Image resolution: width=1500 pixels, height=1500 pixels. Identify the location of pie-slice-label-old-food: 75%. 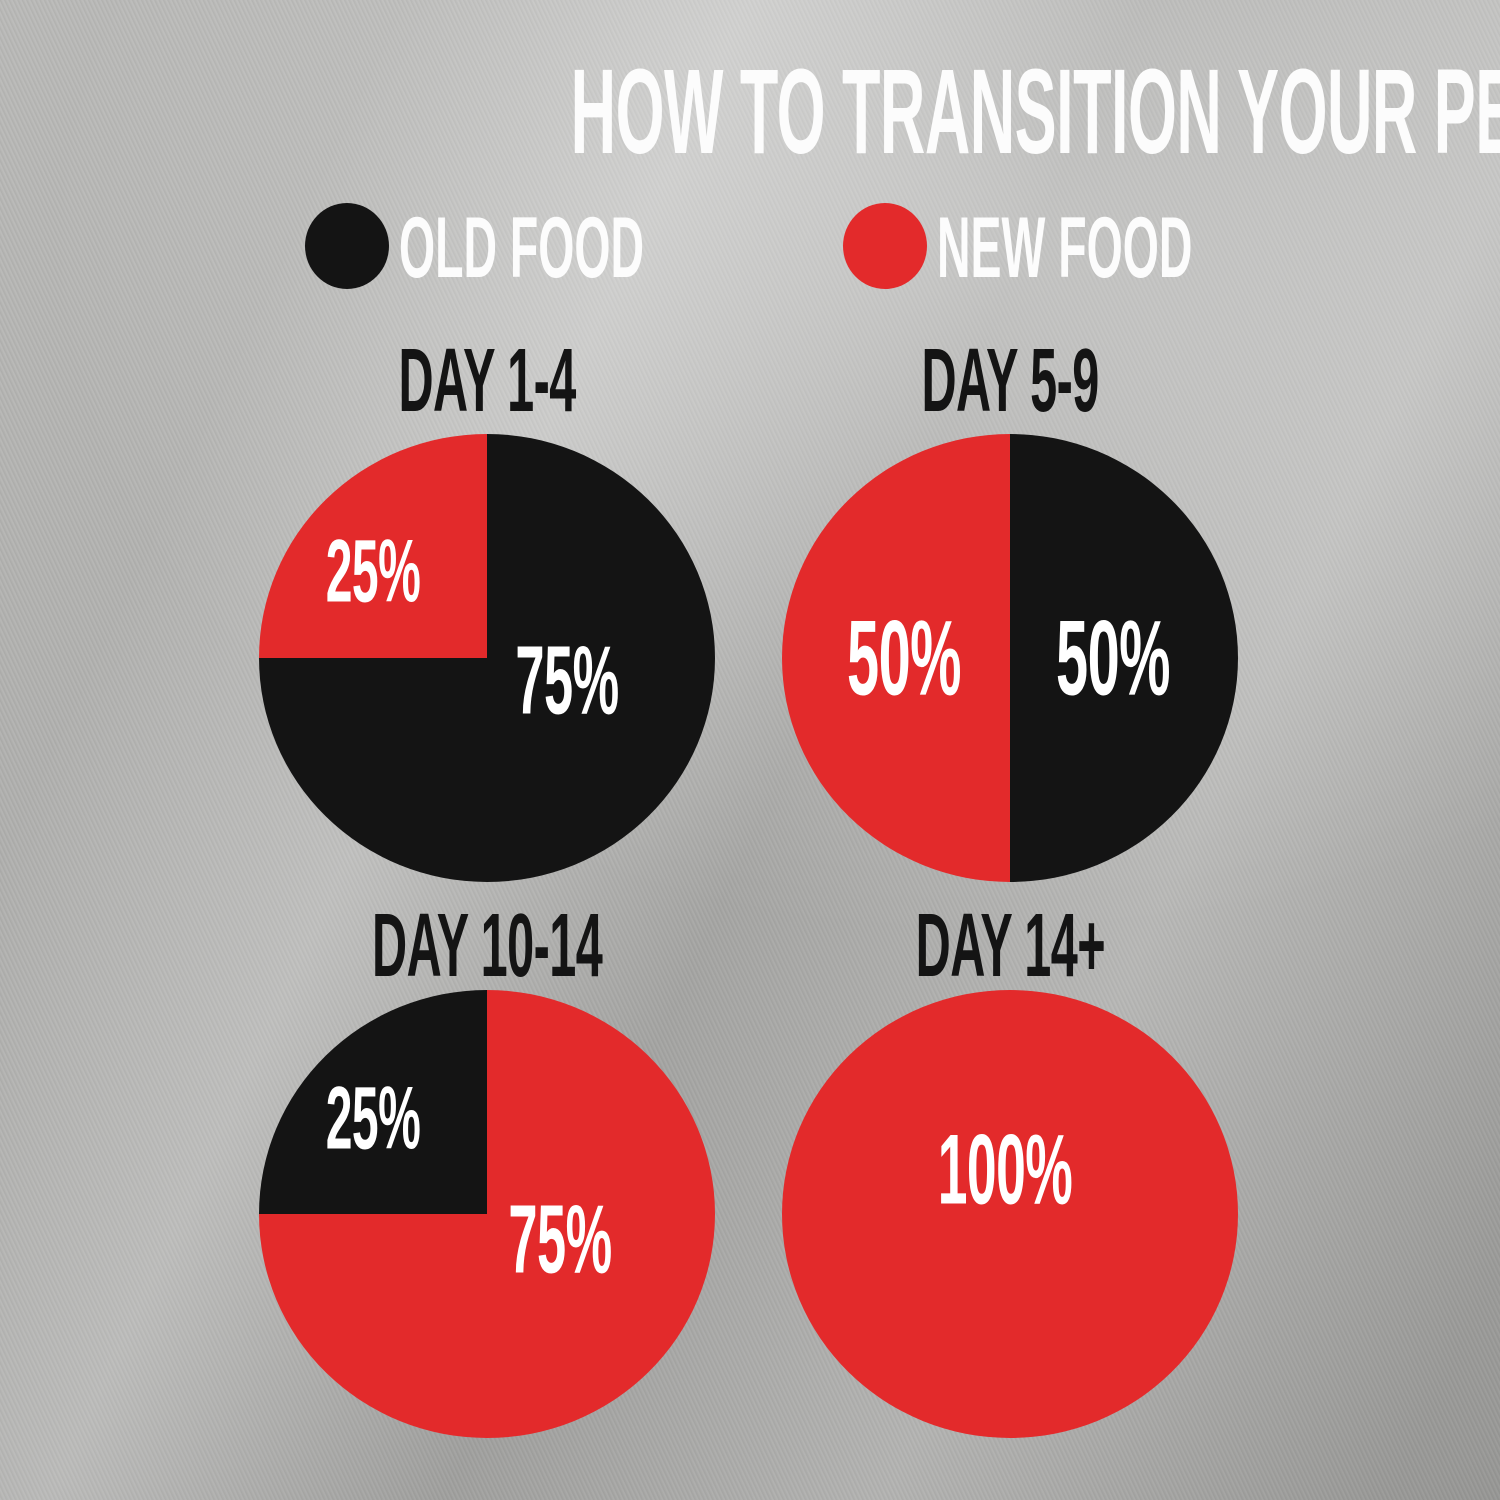
(567, 679).